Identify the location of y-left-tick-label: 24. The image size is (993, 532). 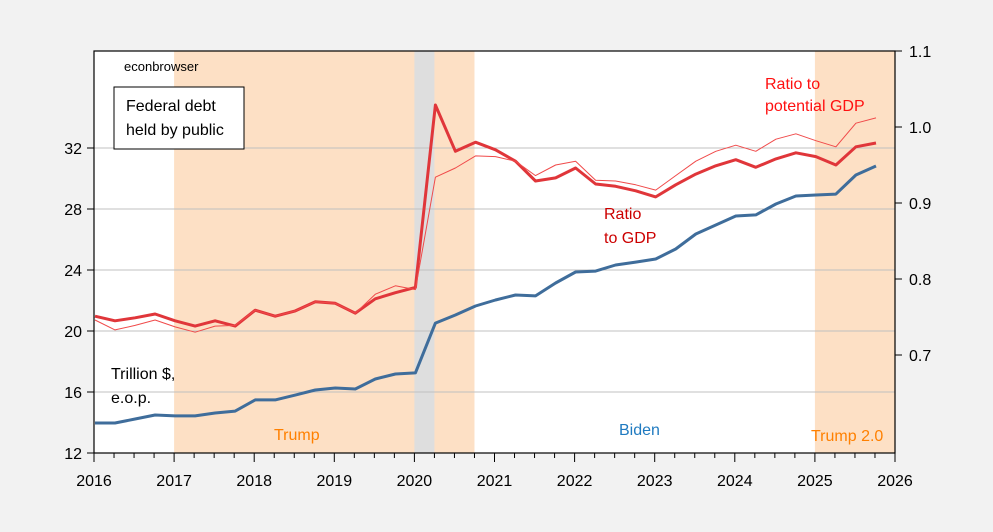
(73, 271).